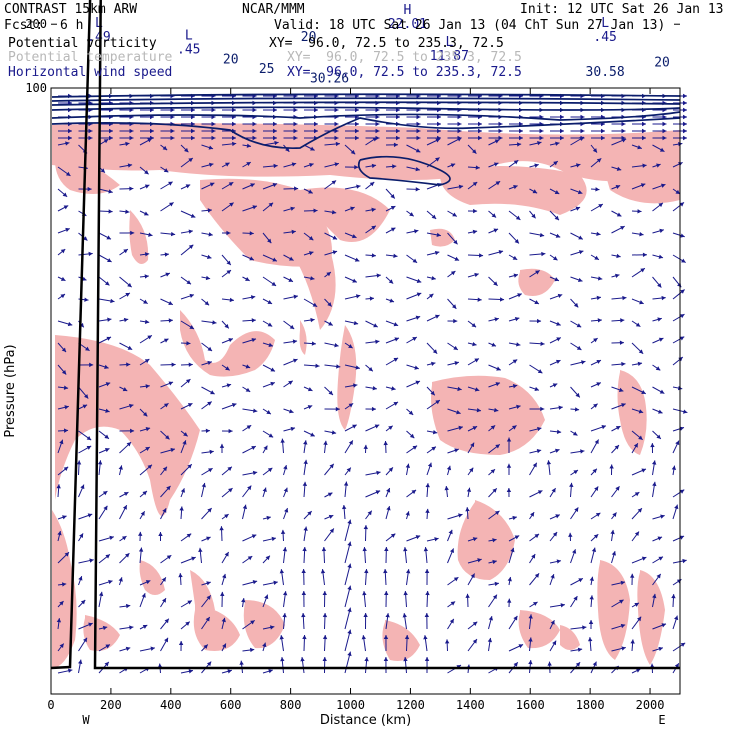 Image resolution: width=740 pixels, height=740 pixels. What do you see at coordinates (188, 50) in the screenshot?
I see `pv-extremum-value-1: .45` at bounding box center [188, 50].